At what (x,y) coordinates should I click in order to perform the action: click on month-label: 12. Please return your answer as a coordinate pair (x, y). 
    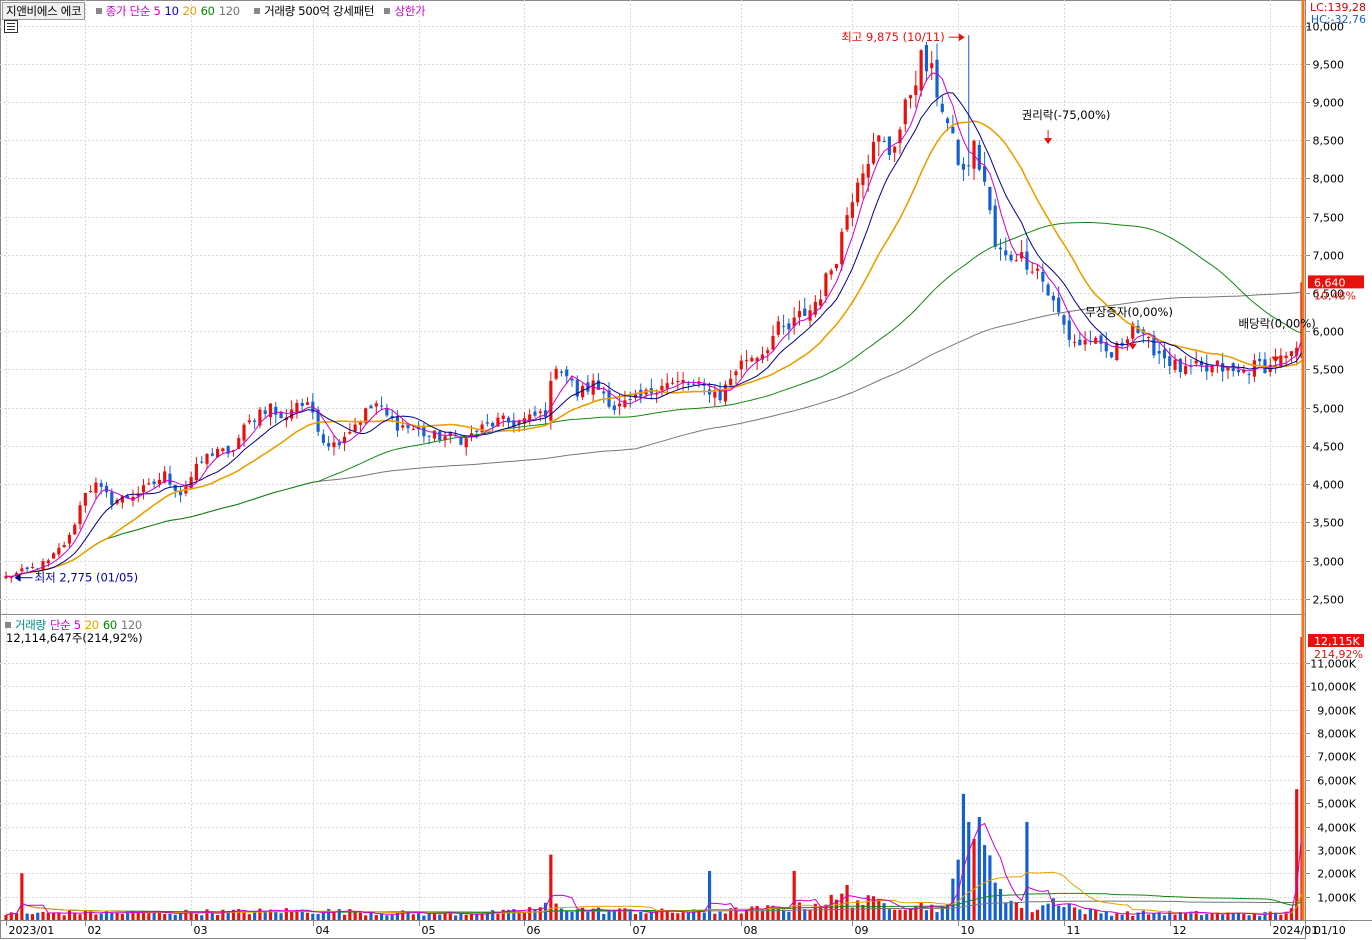
    Looking at the image, I should click on (1180, 930).